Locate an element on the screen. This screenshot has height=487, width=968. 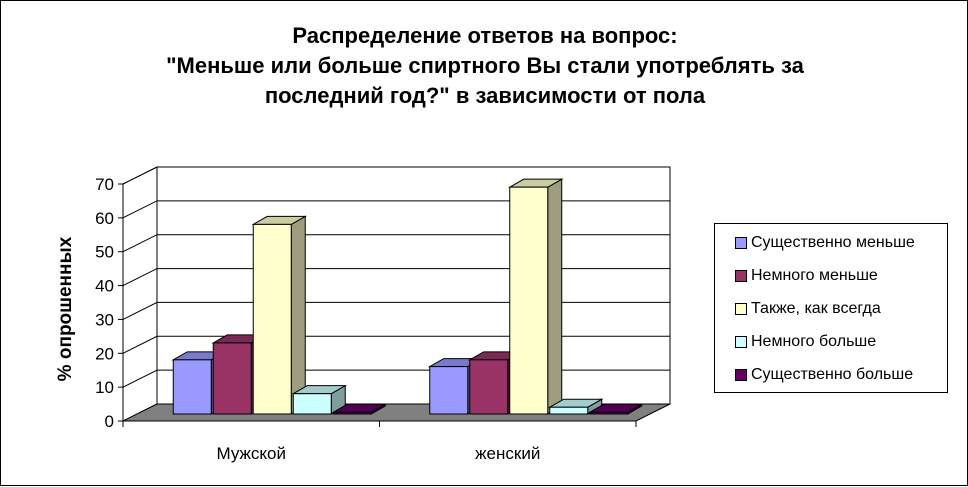
legend-label: Немного меньше is located at coordinates (814, 275).